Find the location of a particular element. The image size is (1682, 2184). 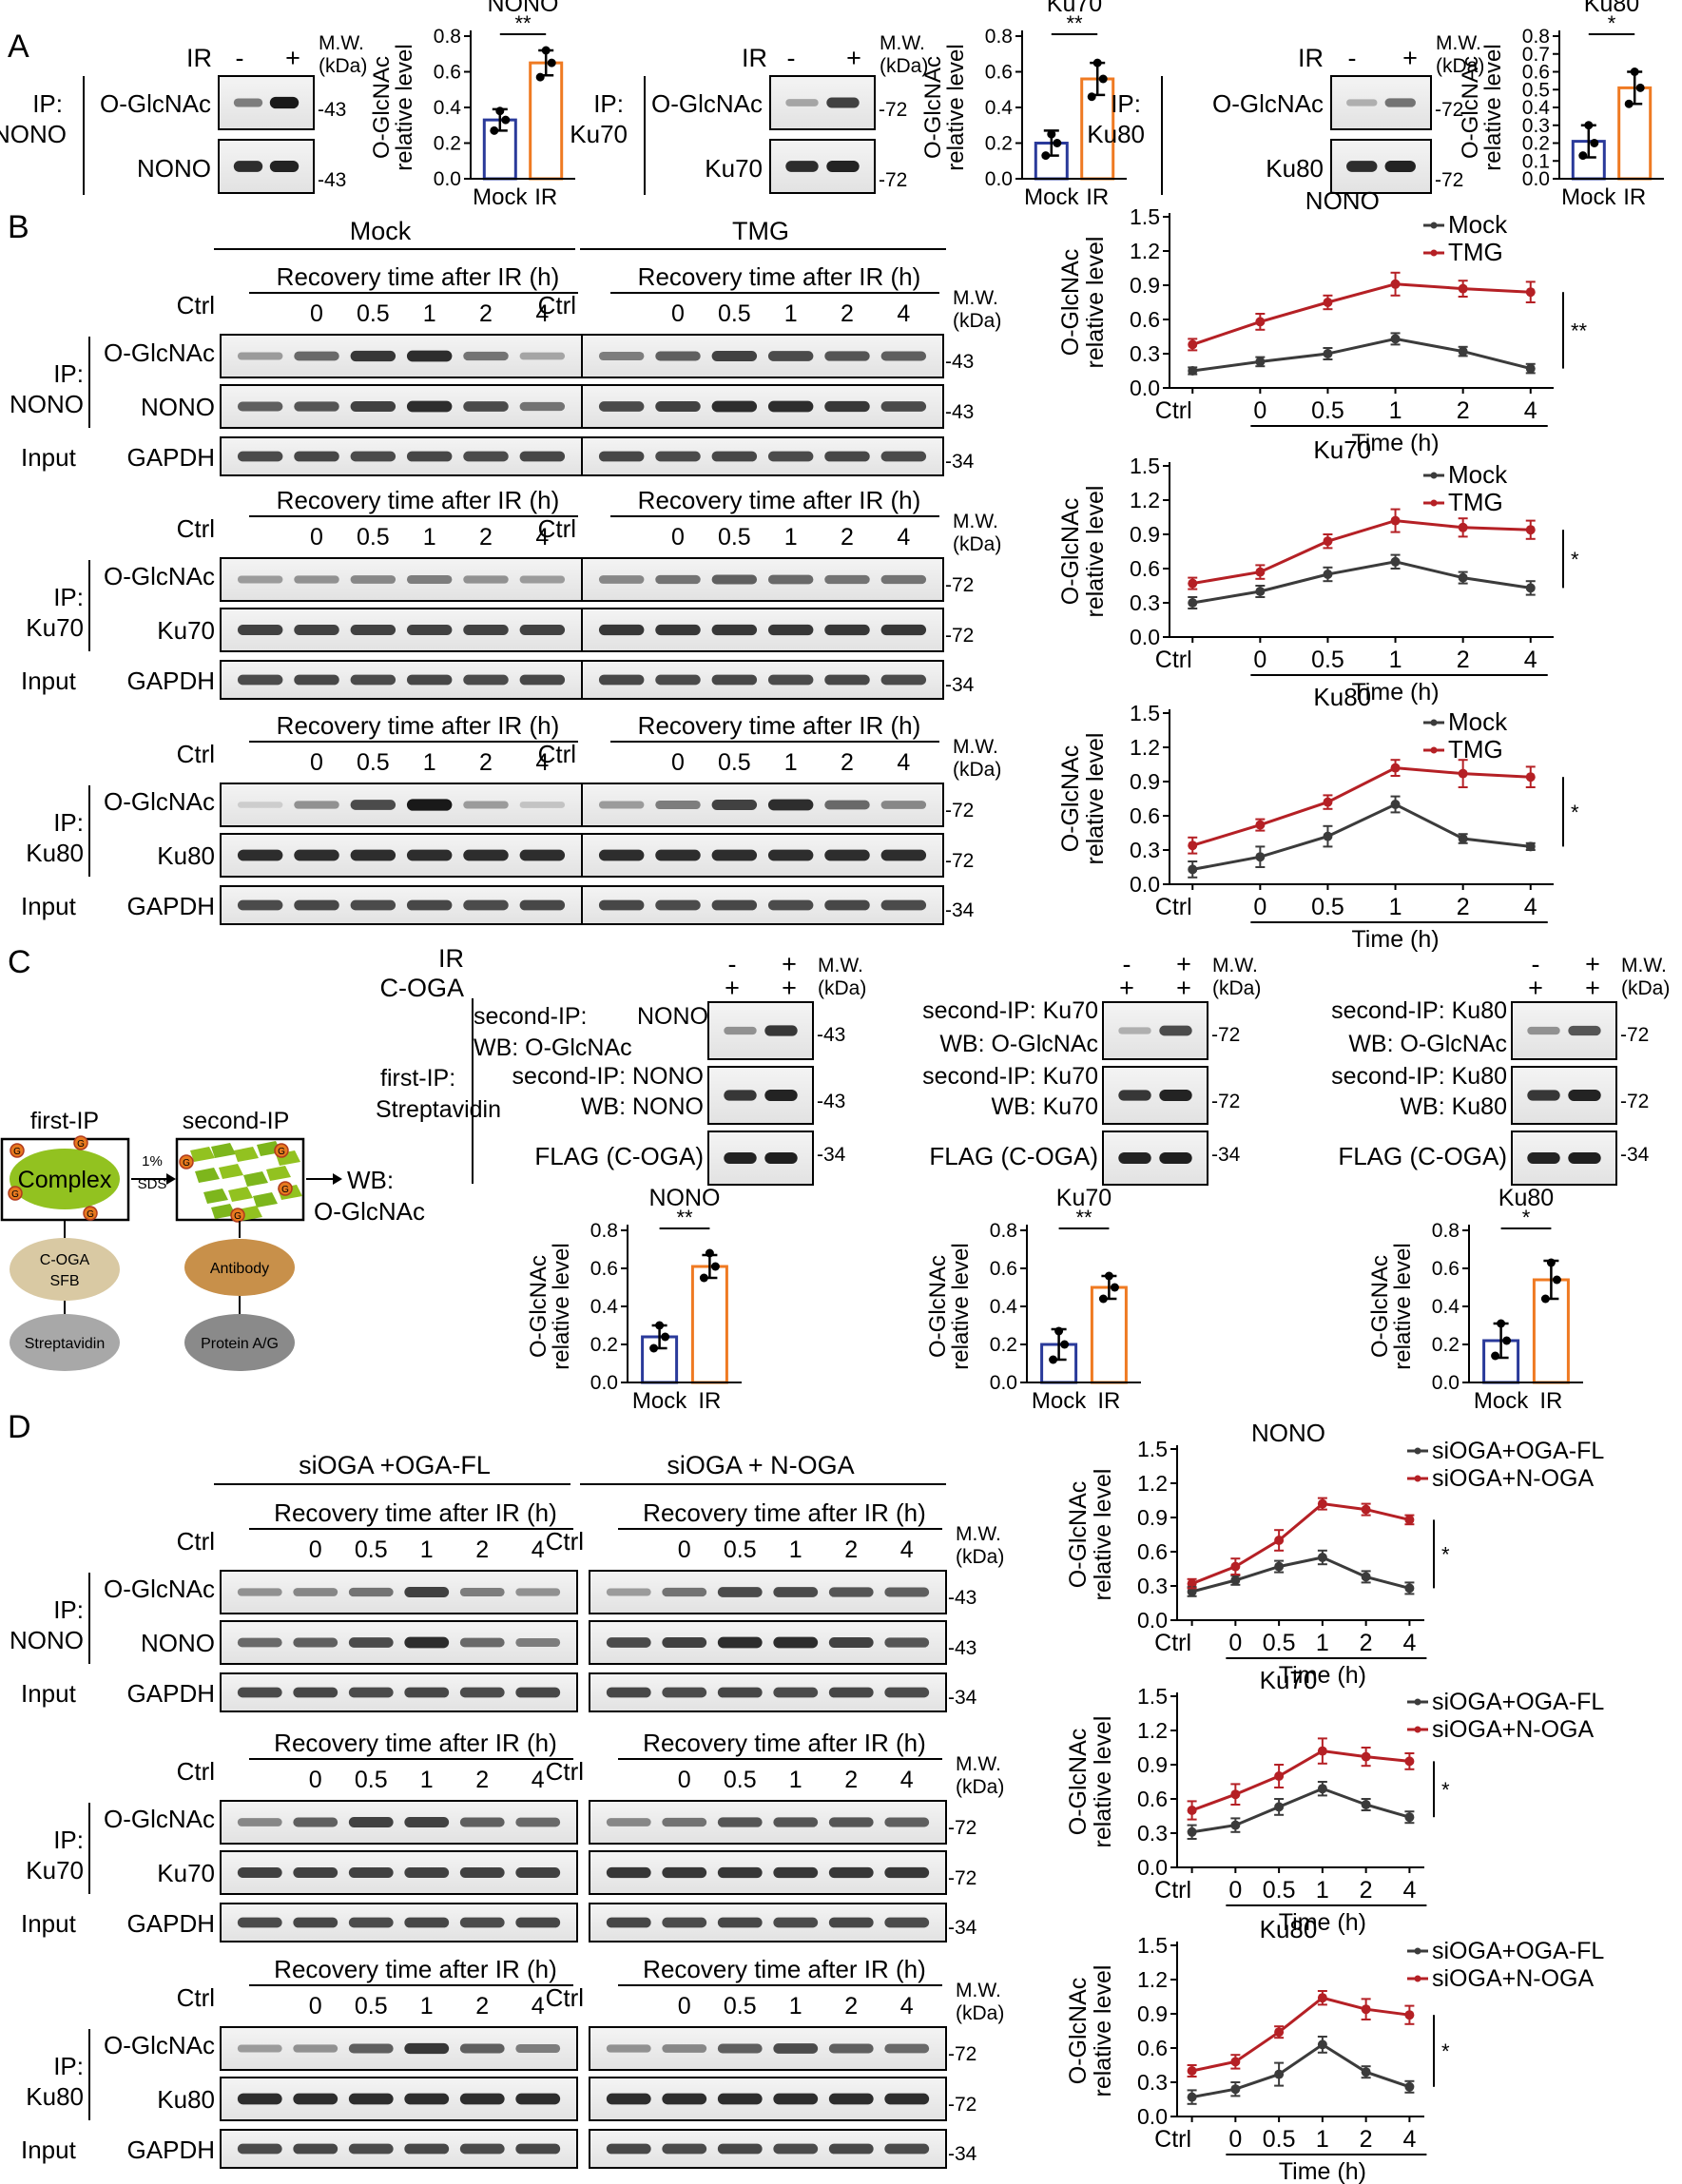

y-tick-label: 0.3 is located at coordinates (1152, 1586).